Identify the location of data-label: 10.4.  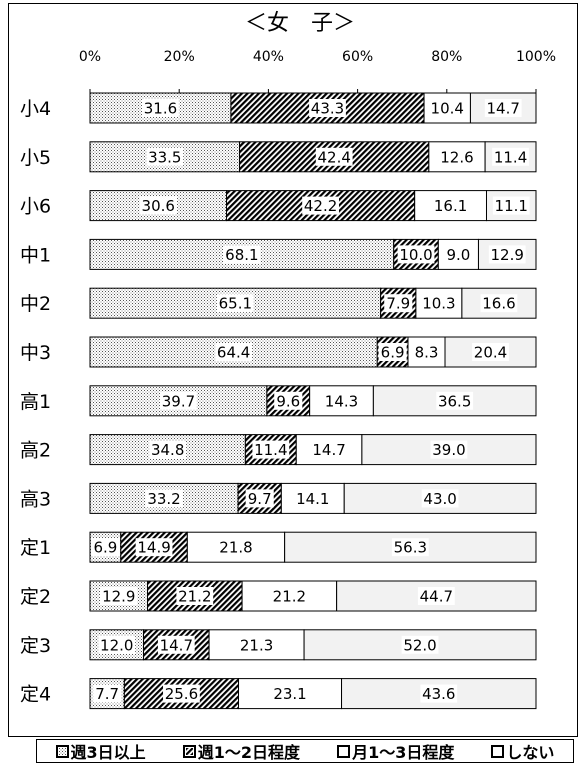
(447, 109).